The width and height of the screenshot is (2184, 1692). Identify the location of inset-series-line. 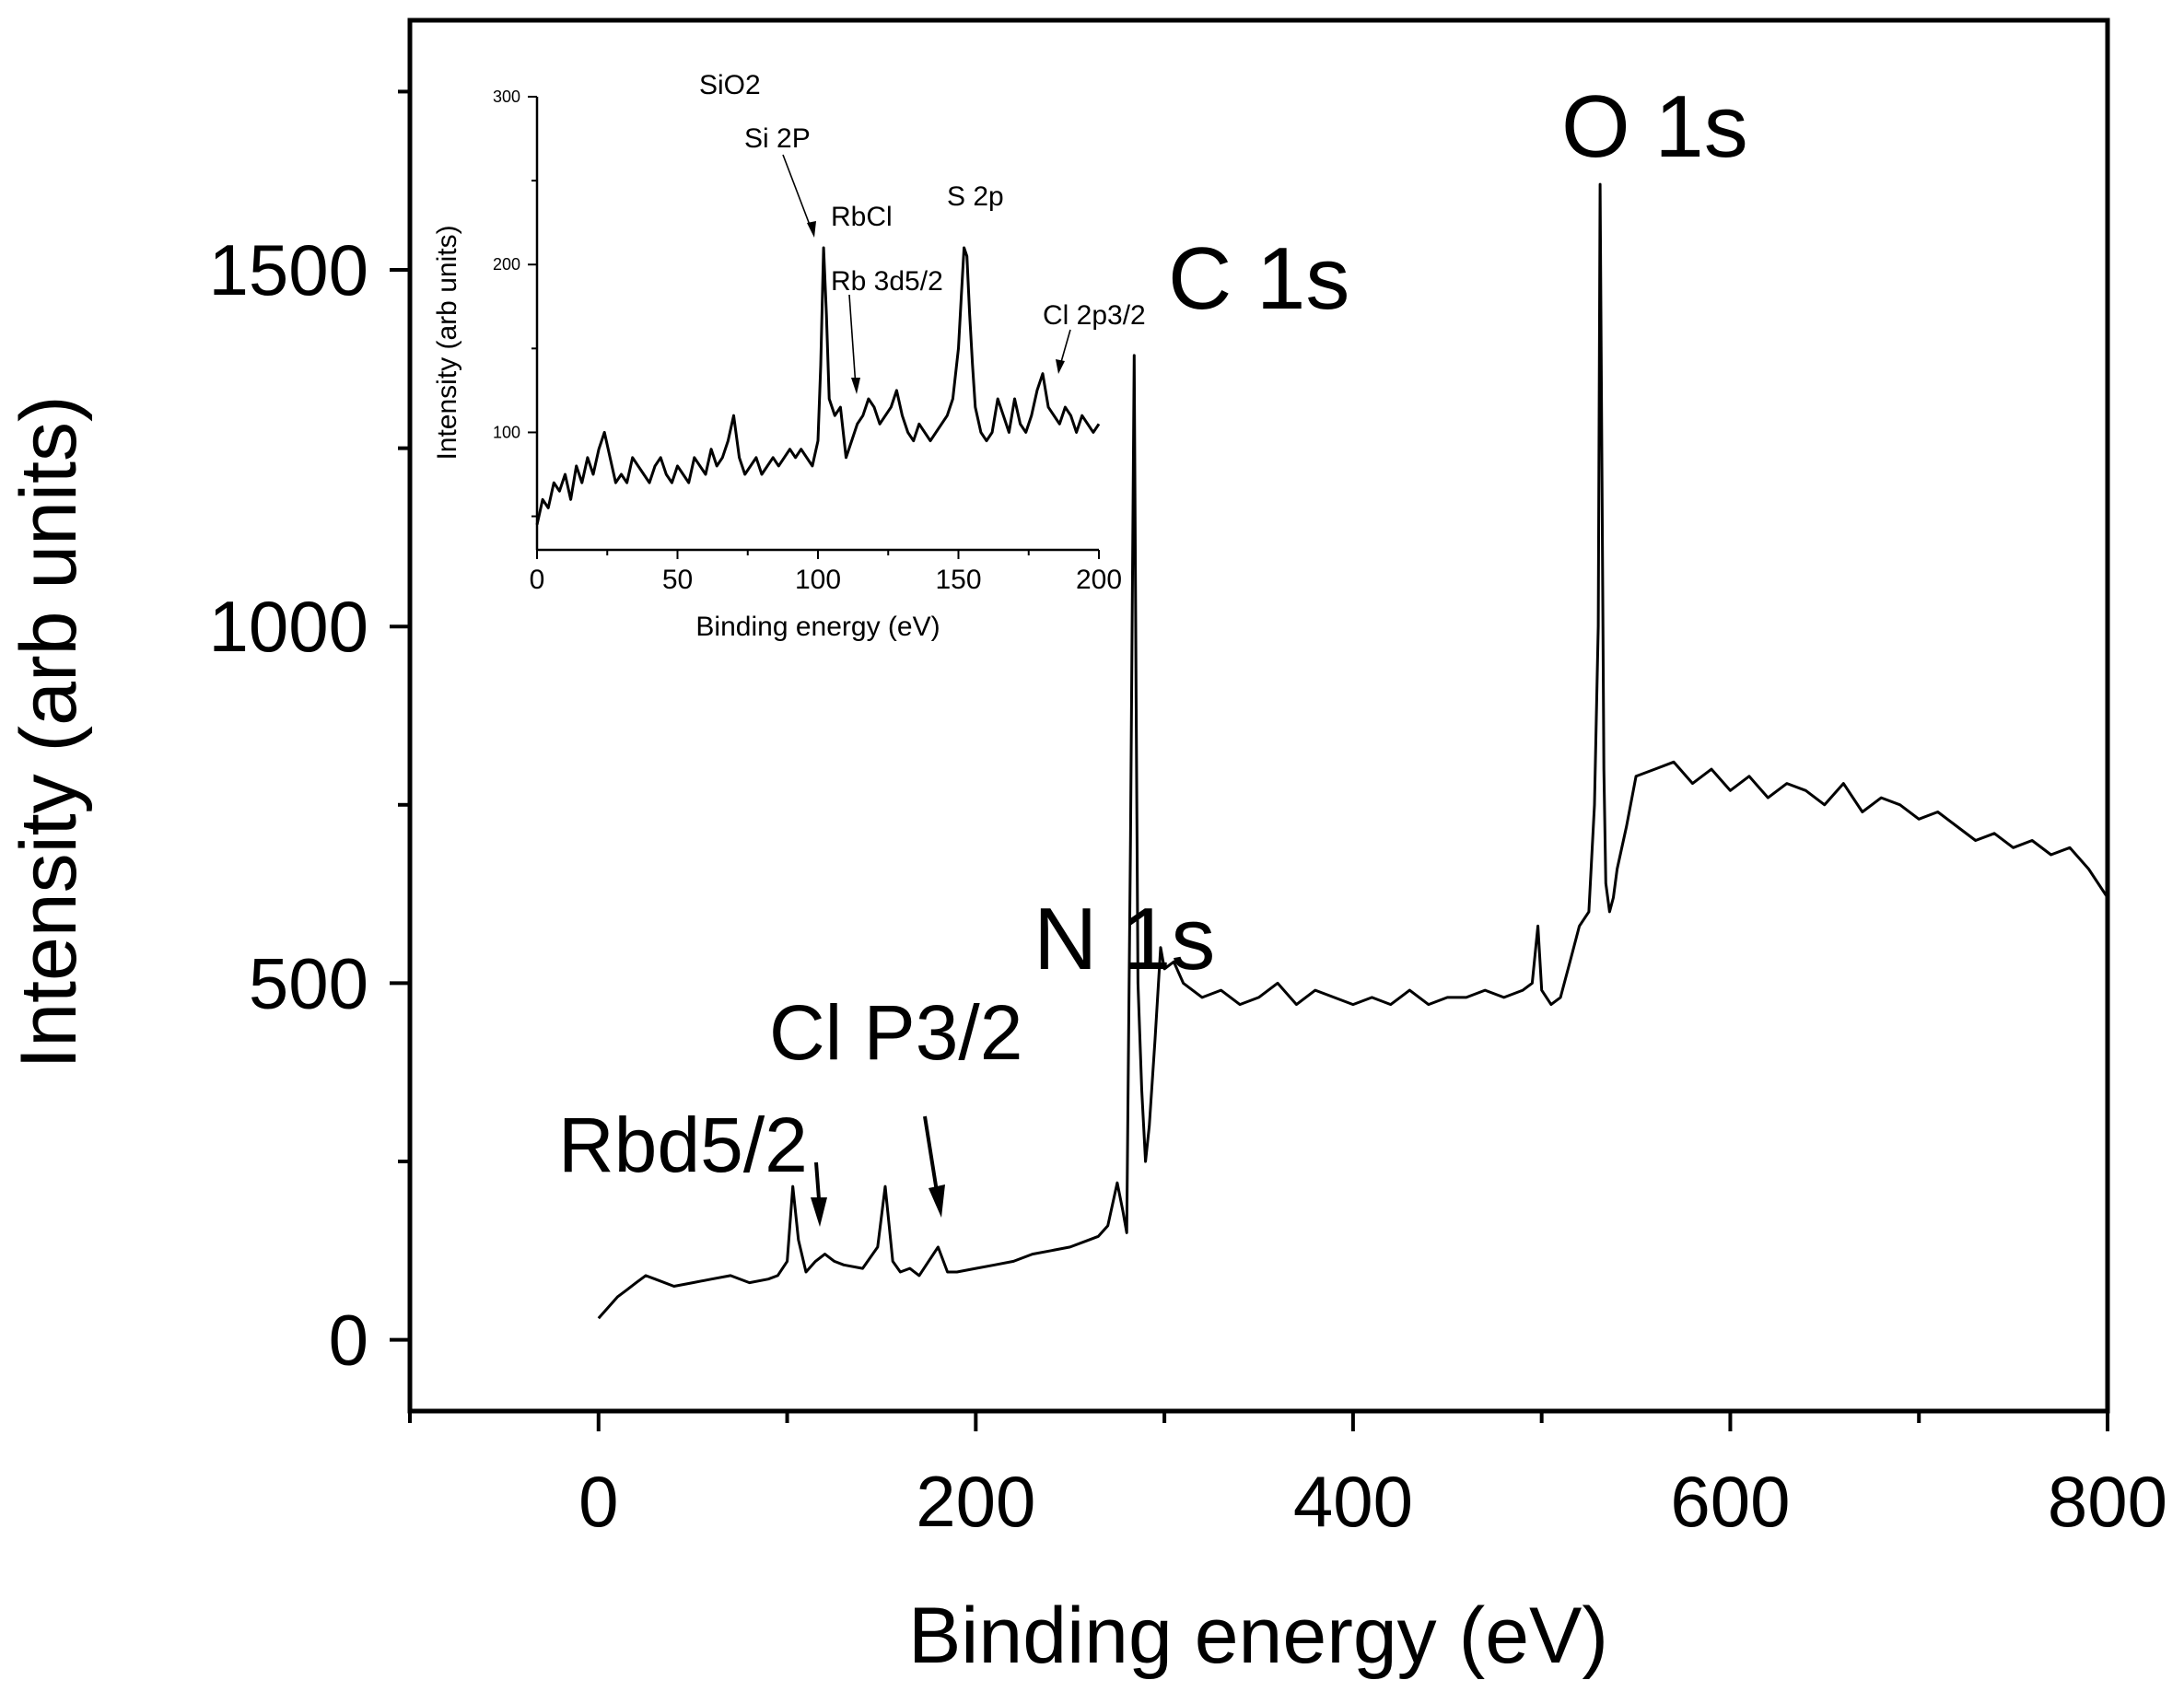
(818, 386).